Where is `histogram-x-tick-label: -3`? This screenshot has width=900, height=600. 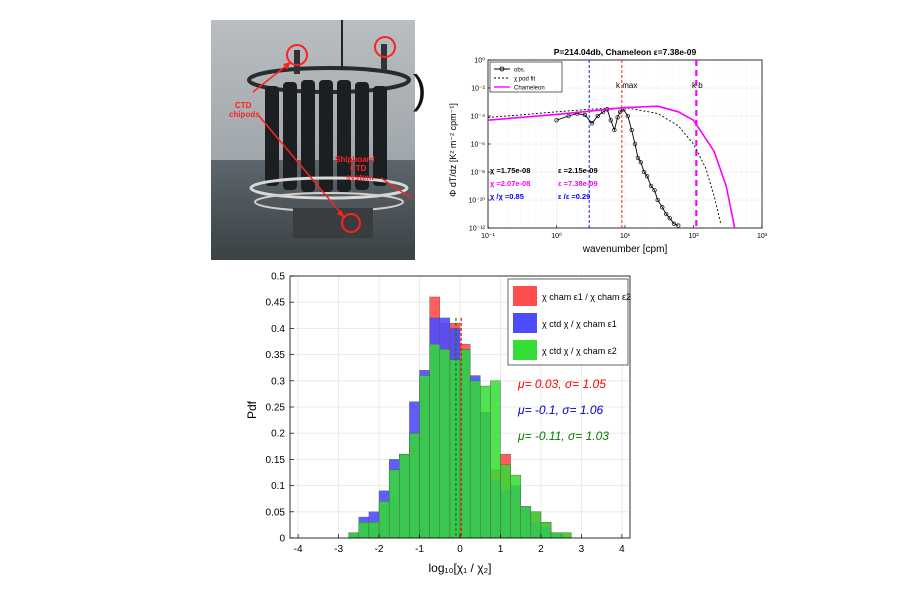 histogram-x-tick-label: -3 is located at coordinates (338, 549).